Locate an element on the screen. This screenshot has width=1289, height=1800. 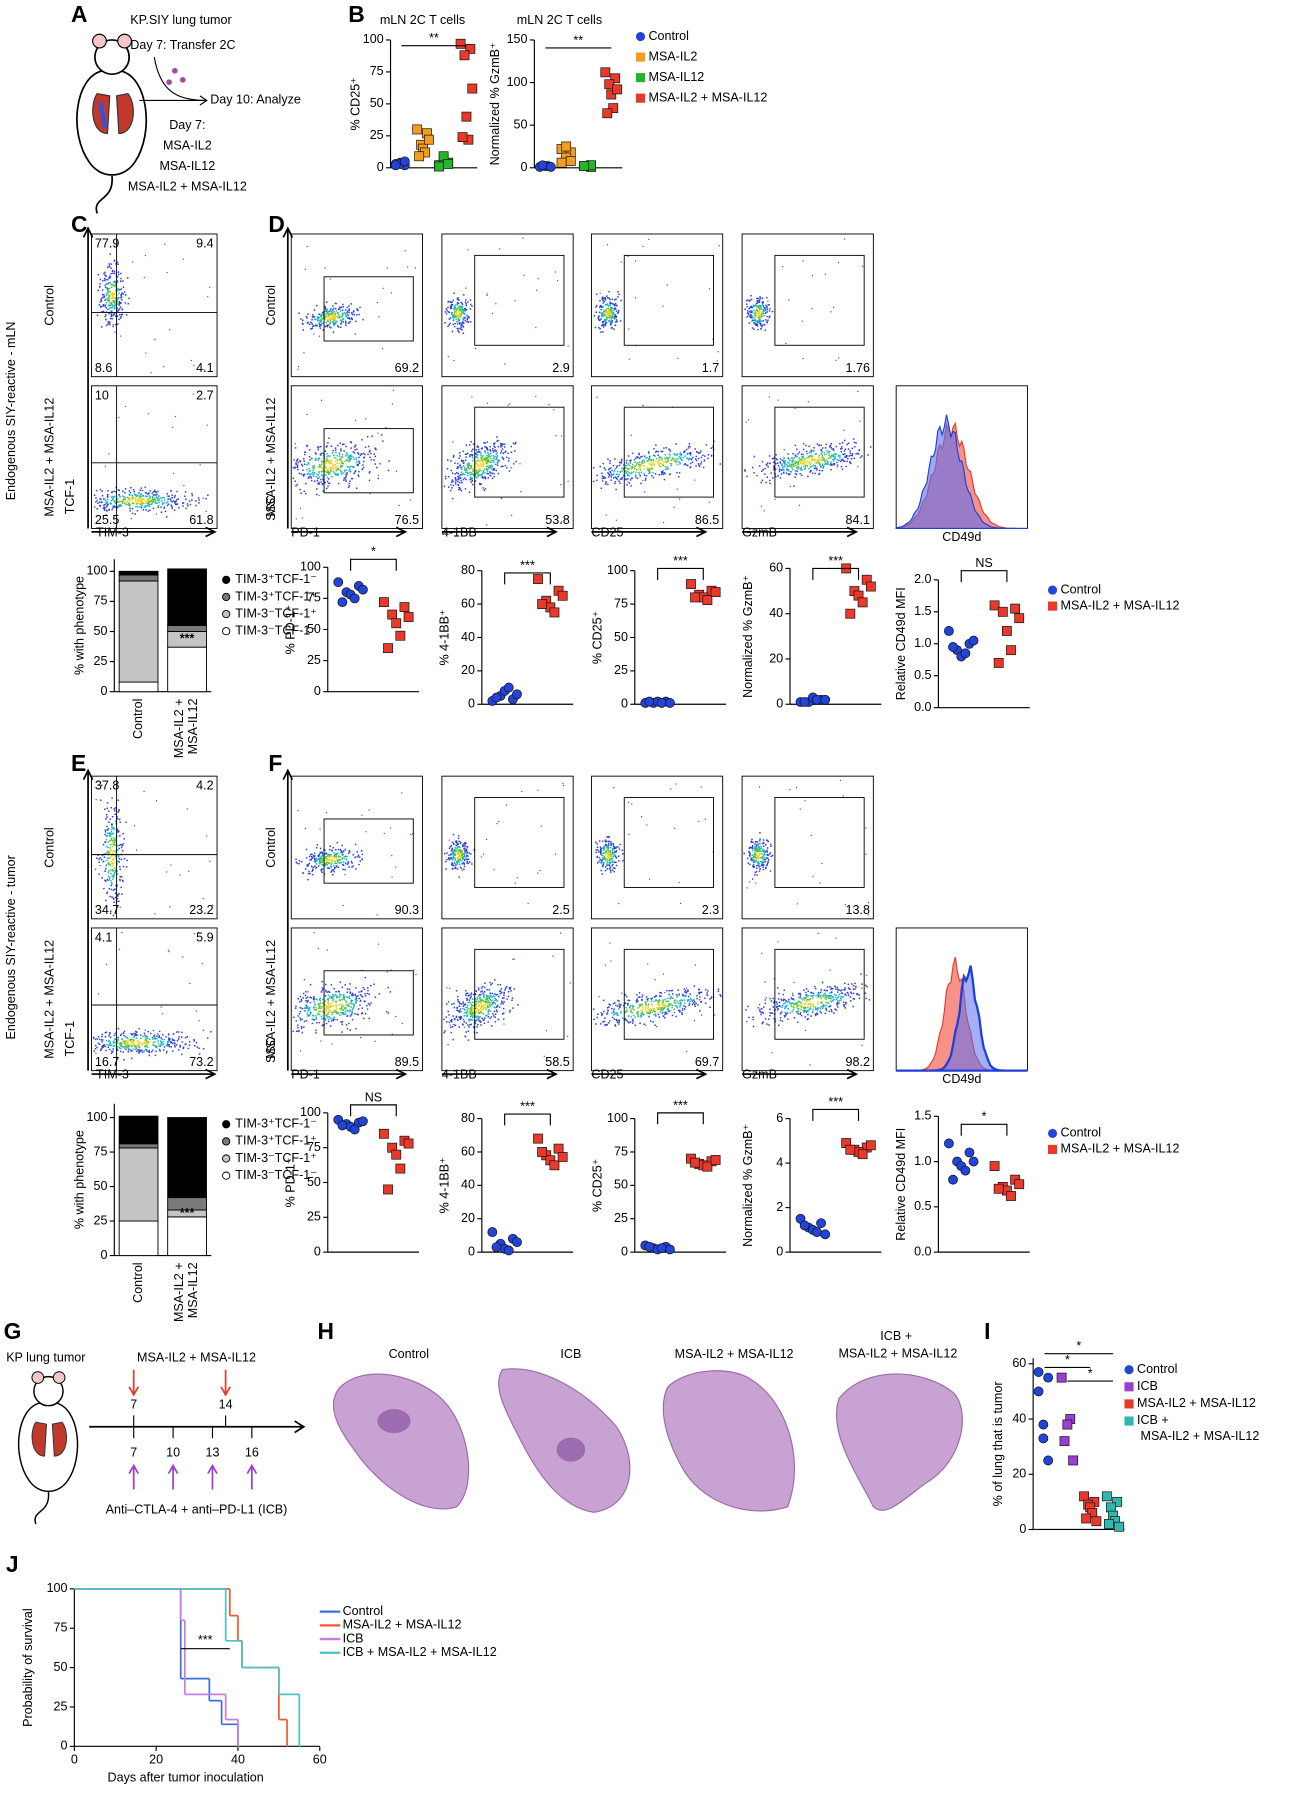
quadrant-percent: 9.4 is located at coordinates (204, 244).